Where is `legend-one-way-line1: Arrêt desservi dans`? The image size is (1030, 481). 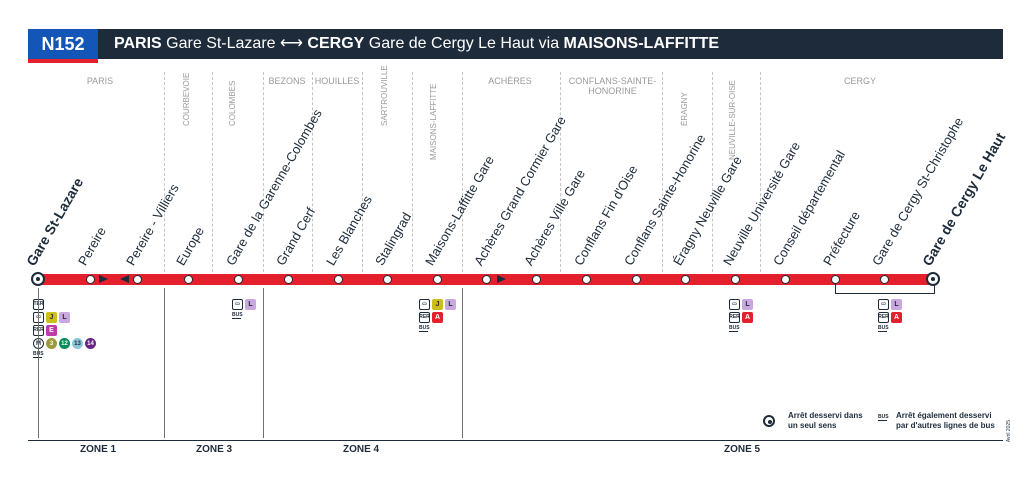 legend-one-way-line1: Arrêt desservi dans is located at coordinates (825, 415).